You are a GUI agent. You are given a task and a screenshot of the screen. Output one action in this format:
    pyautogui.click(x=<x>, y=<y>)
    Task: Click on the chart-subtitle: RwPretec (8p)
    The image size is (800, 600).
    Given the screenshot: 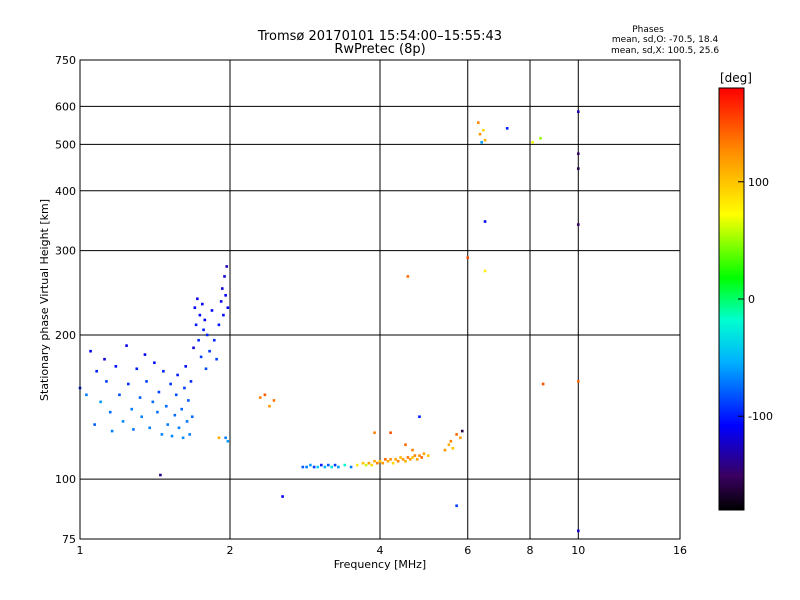 What is the action you would take?
    pyautogui.click(x=379, y=49)
    